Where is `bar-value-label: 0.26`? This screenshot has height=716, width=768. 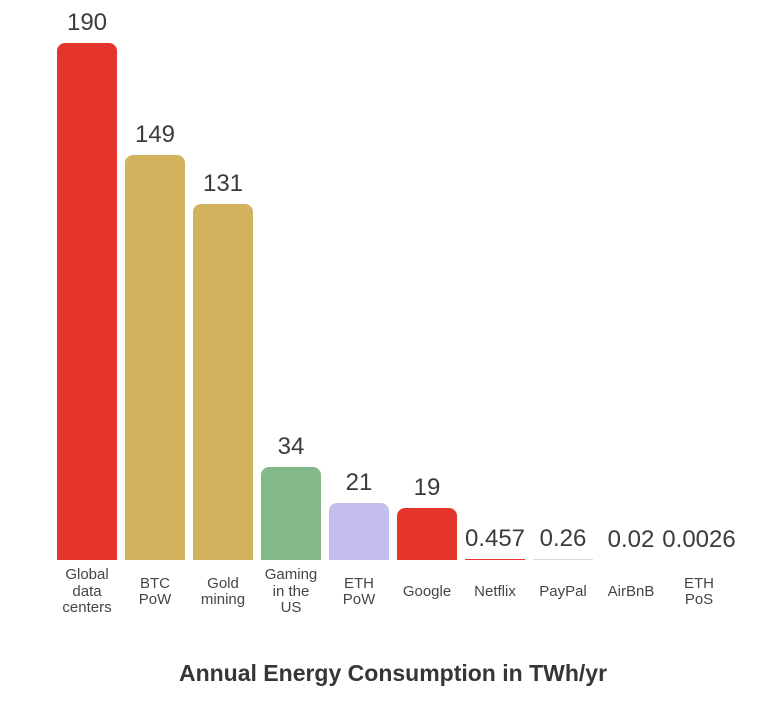
bar-value-label: 0.26 is located at coordinates (563, 539).